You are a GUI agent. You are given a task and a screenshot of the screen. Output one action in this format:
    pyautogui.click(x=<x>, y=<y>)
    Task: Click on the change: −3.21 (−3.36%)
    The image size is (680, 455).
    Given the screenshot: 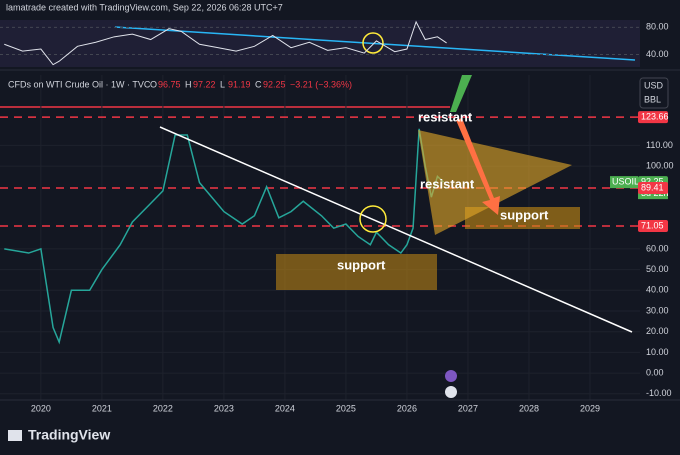 What is the action you would take?
    pyautogui.click(x=321, y=84)
    